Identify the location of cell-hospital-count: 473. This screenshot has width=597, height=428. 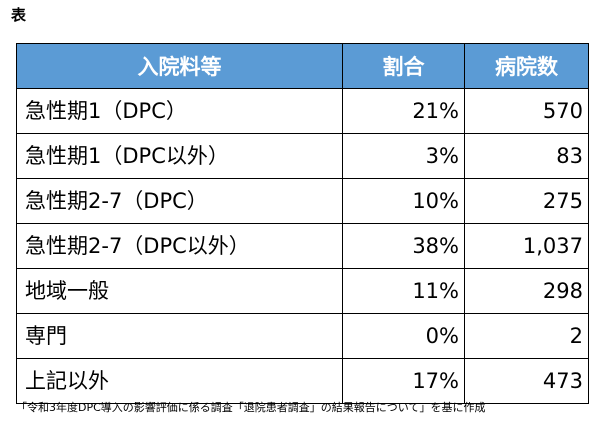
(526, 381).